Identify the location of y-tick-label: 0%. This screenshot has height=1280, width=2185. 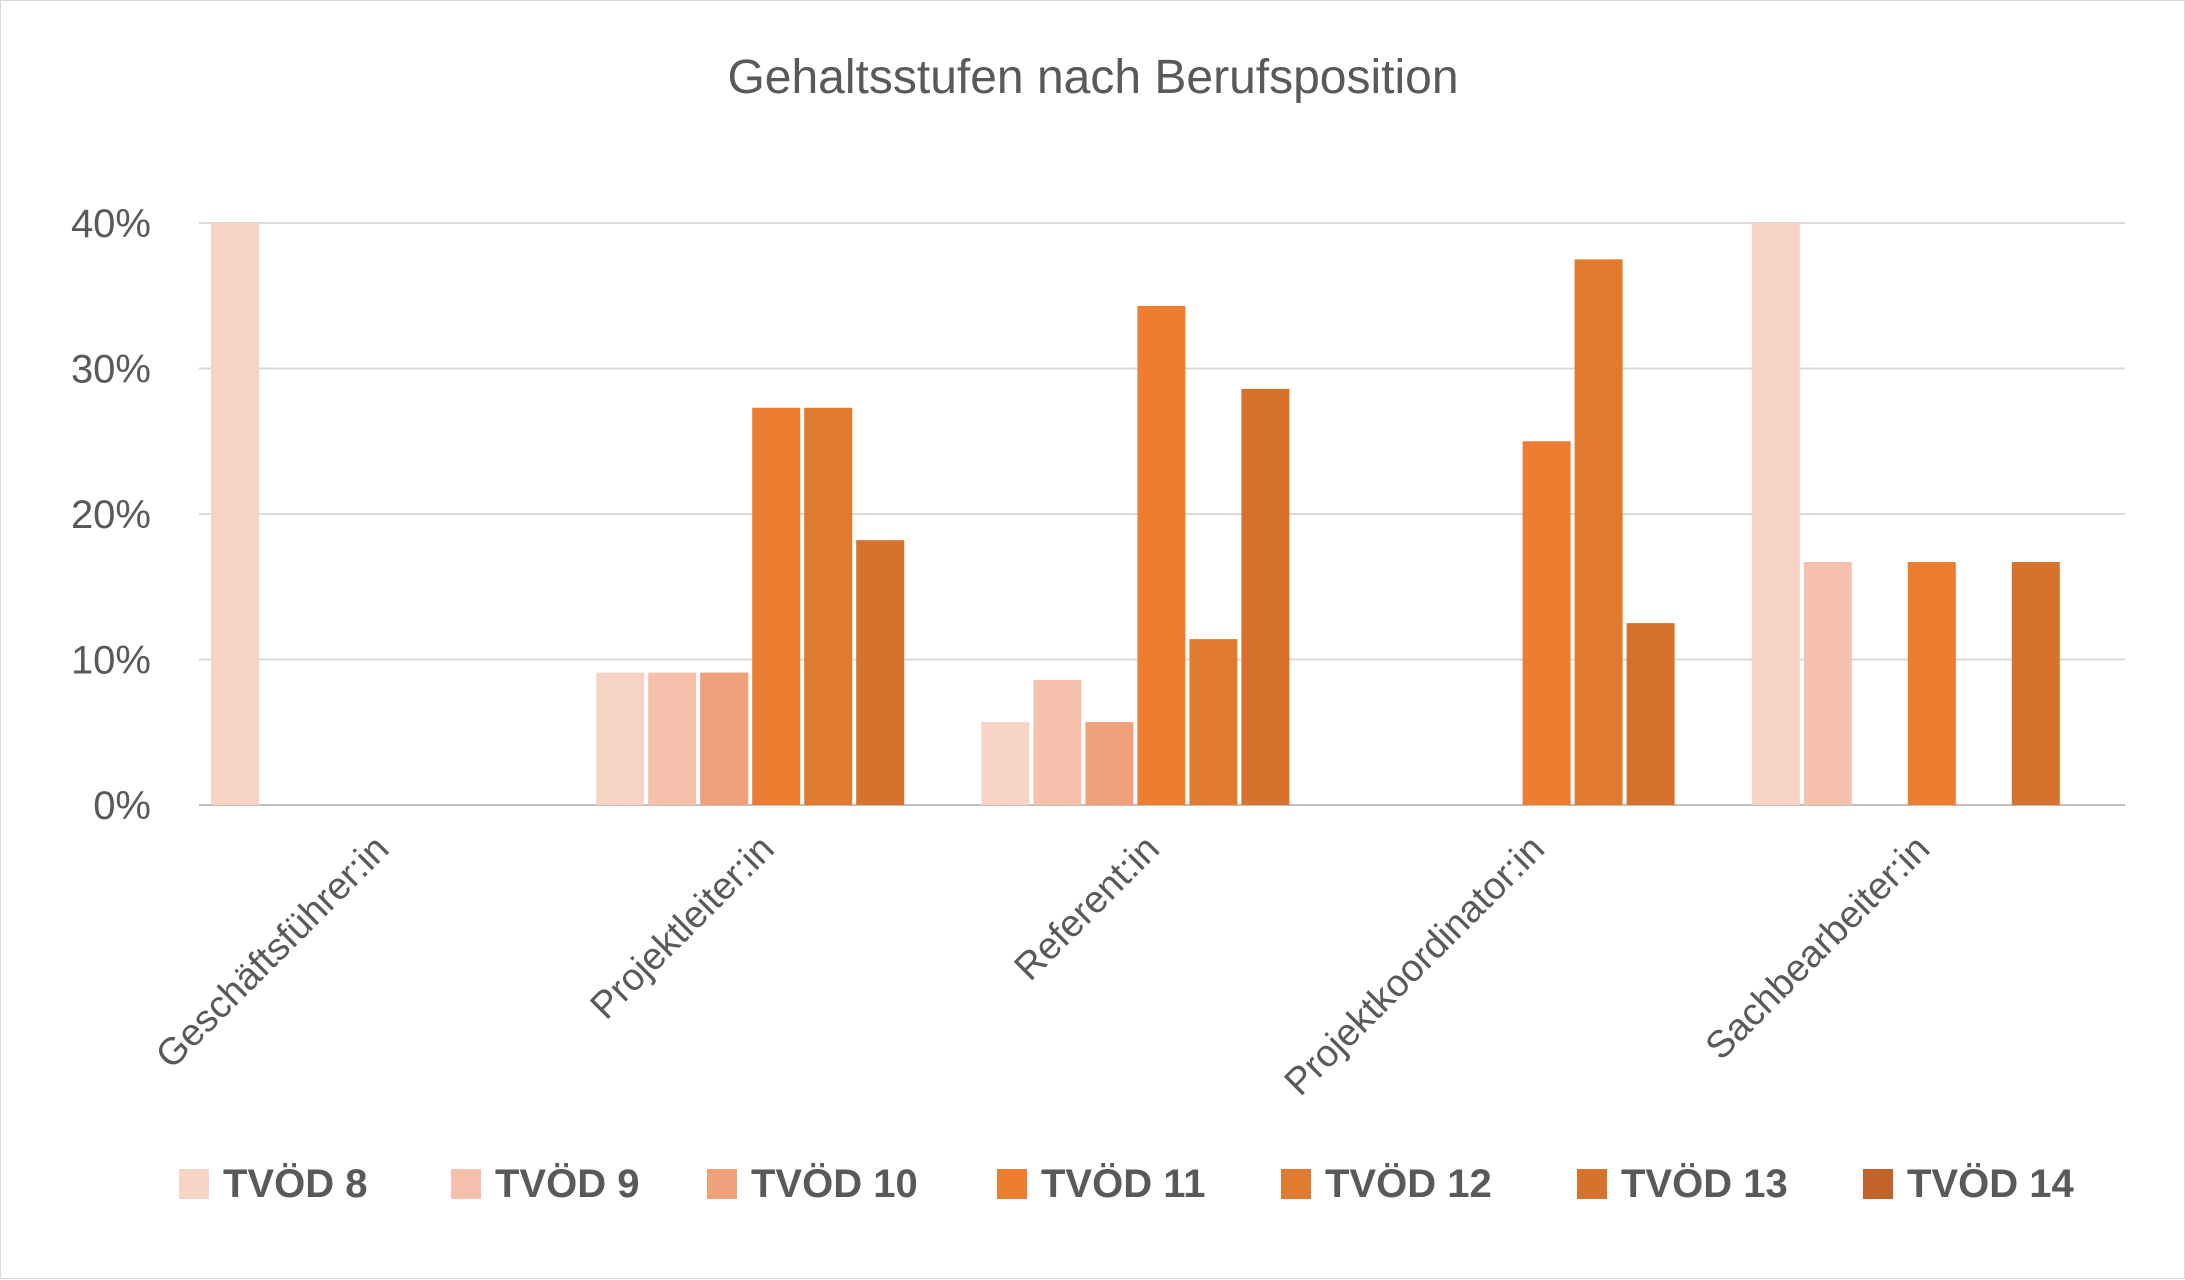
(122, 806).